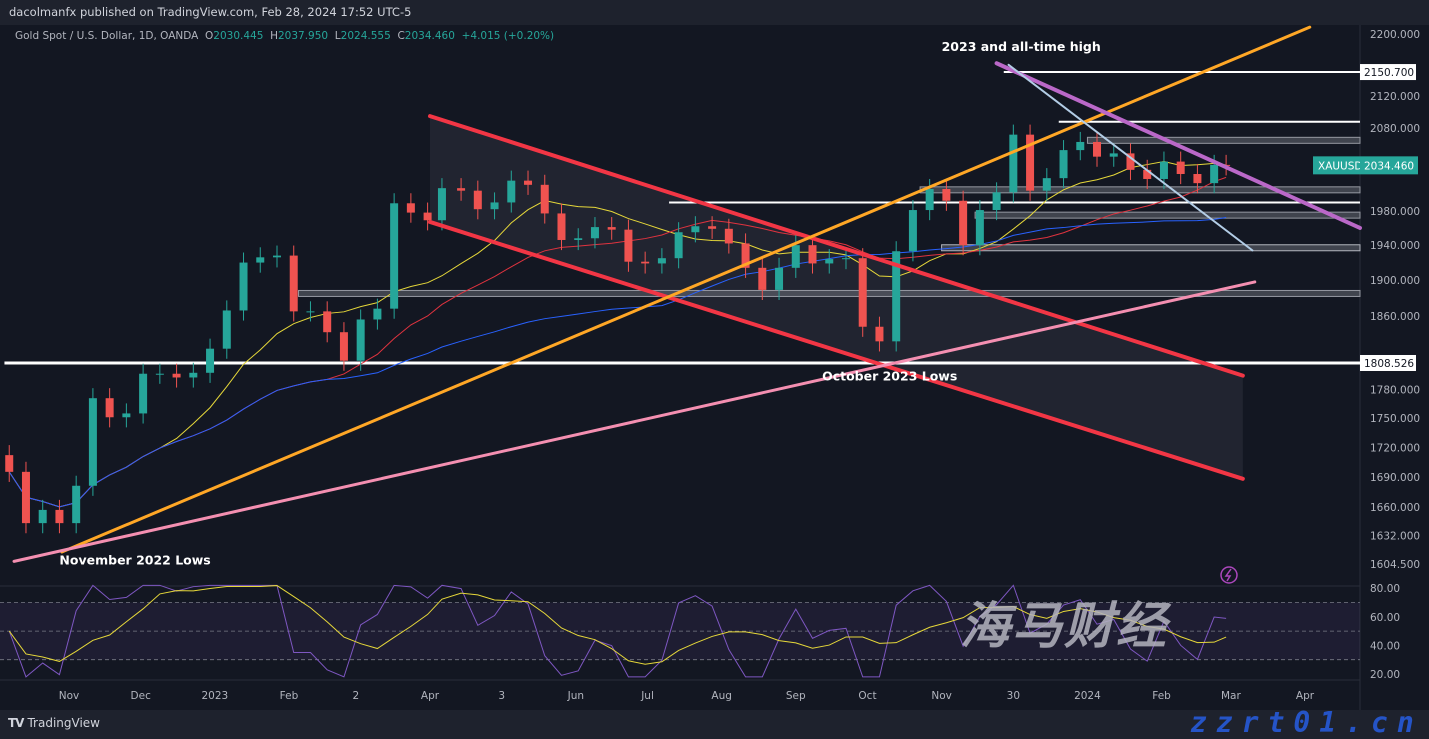 The width and height of the screenshot is (1429, 739). I want to click on last-price-label: 2034.460, so click(1389, 166).